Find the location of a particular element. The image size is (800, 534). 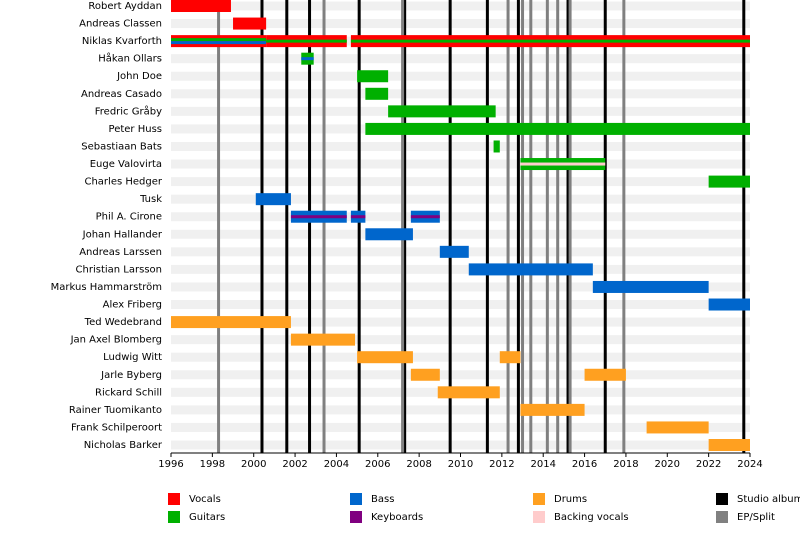

member-name: Rickard Schill is located at coordinates (128, 392).